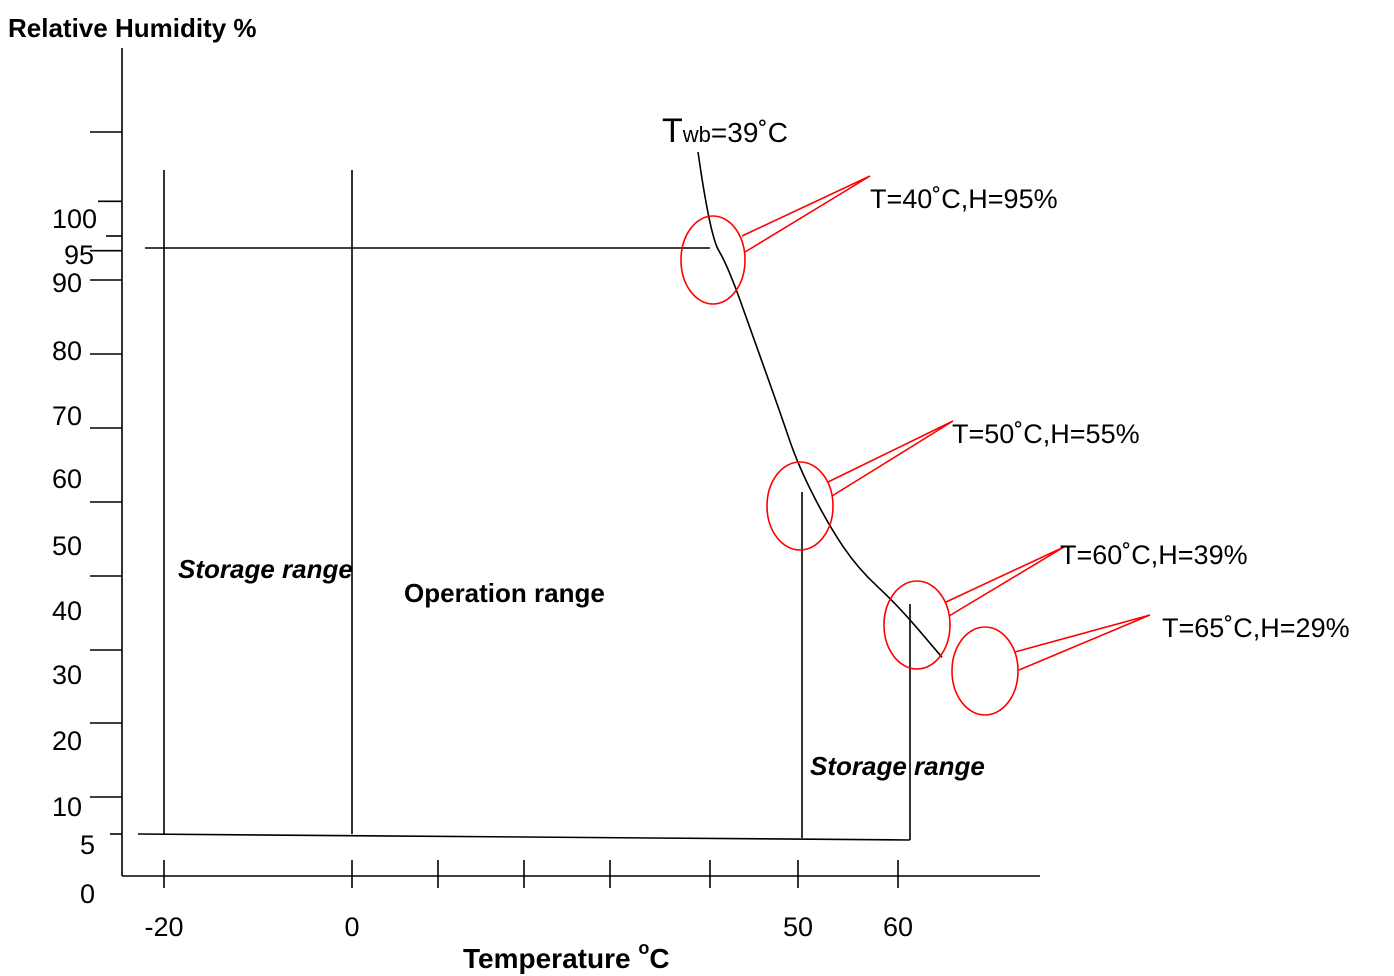  Describe the element at coordinates (67, 479) in the screenshot. I see `y-tick-label-60: 60` at that location.